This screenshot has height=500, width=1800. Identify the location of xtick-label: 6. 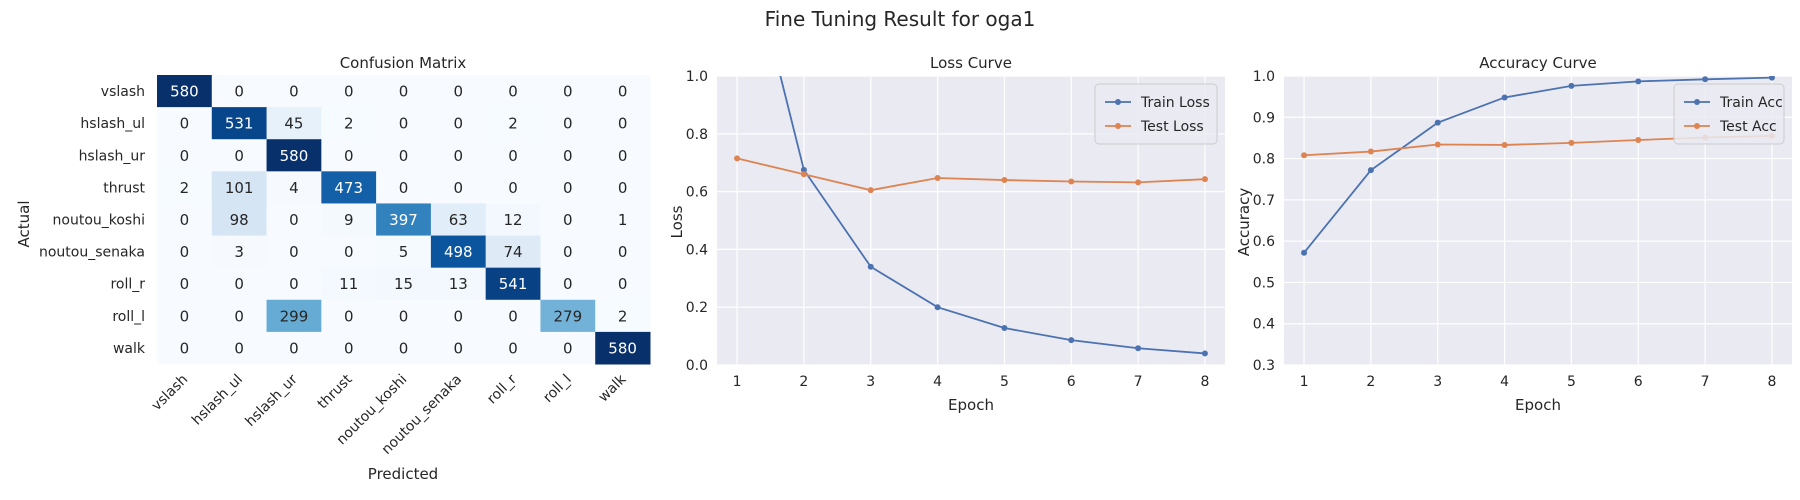
(1638, 382).